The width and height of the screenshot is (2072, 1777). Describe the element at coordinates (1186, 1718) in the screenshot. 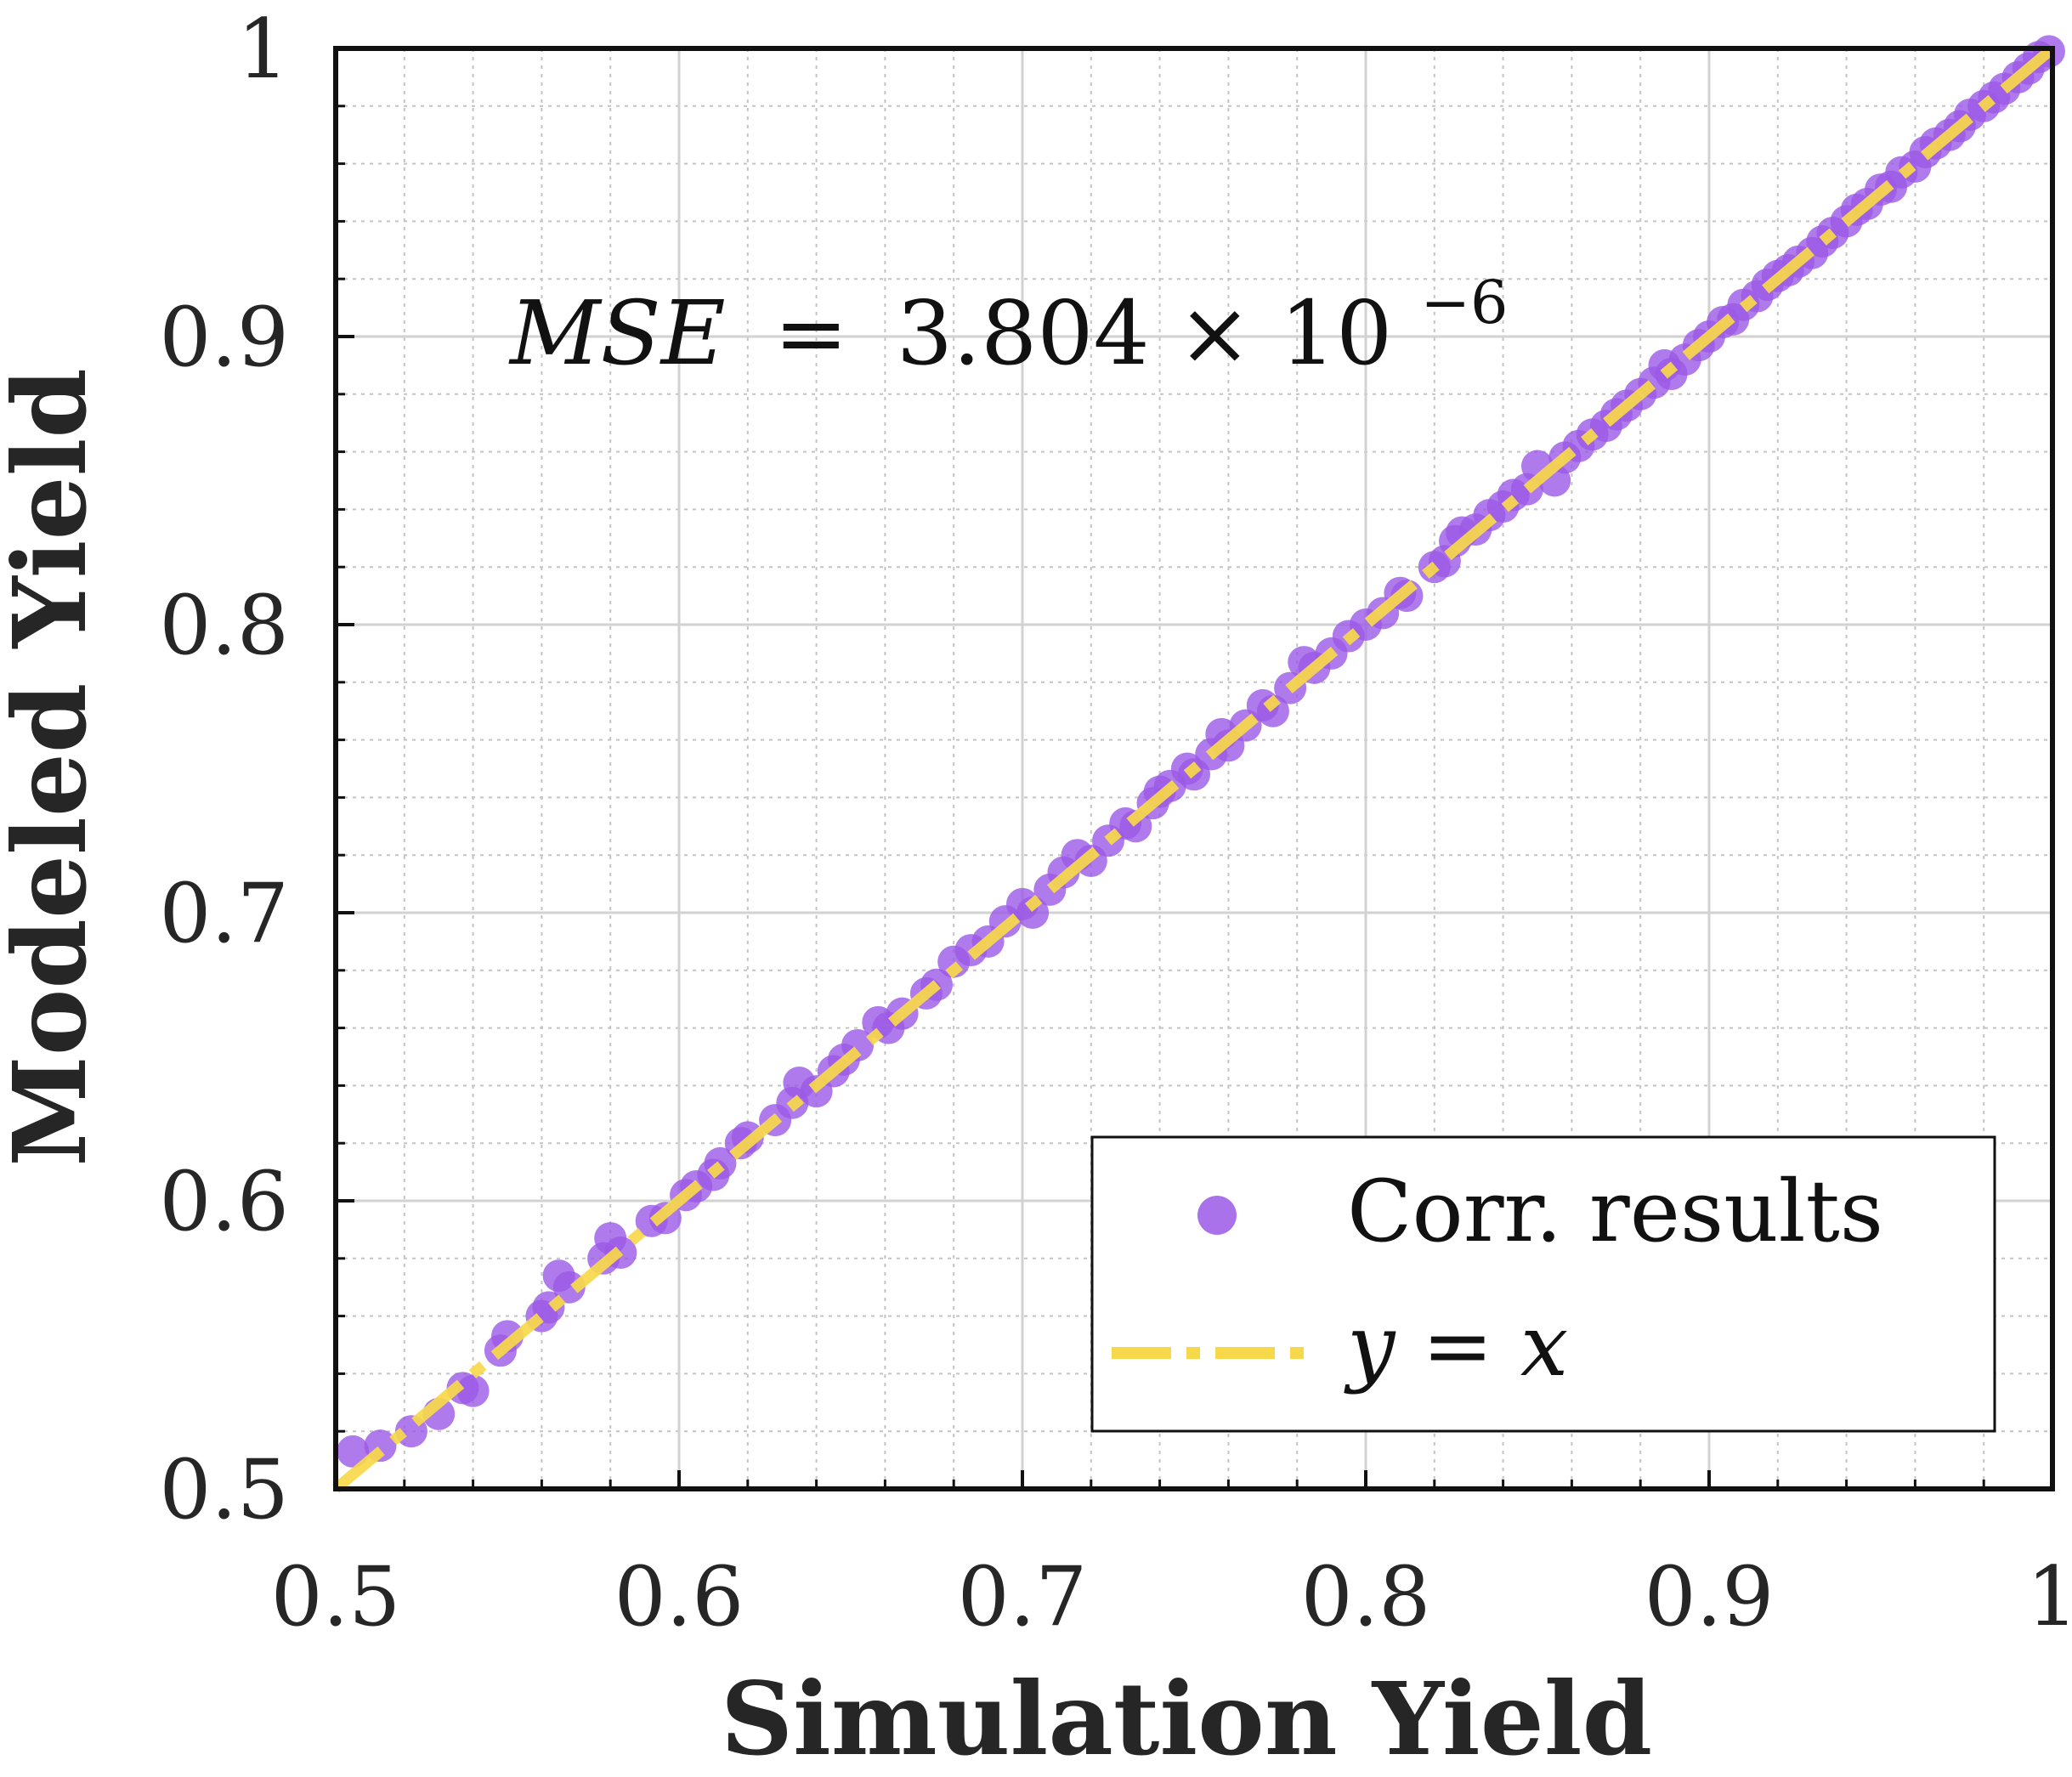

I see `x-axis-title: Simulation Yield` at that location.